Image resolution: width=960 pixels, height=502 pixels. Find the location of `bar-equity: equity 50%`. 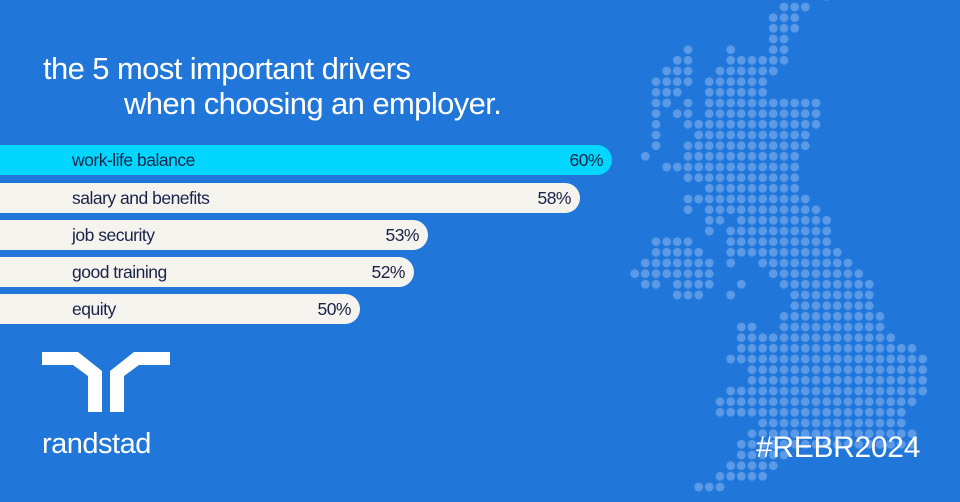

bar-equity: equity 50% is located at coordinates (180, 309).